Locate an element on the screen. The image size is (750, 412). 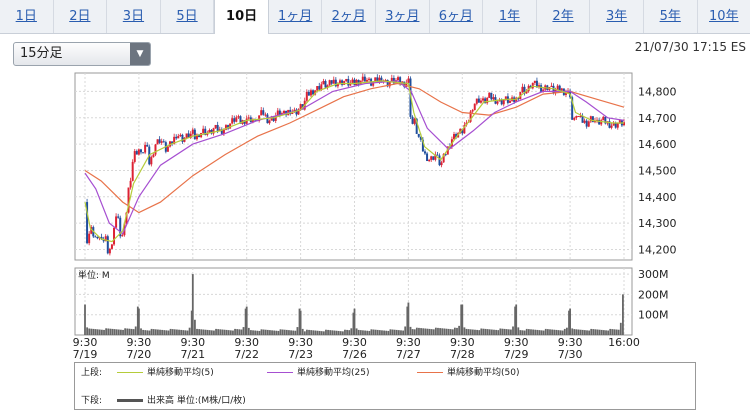
interval-select: 15分足 ▼ is located at coordinates (82, 54).